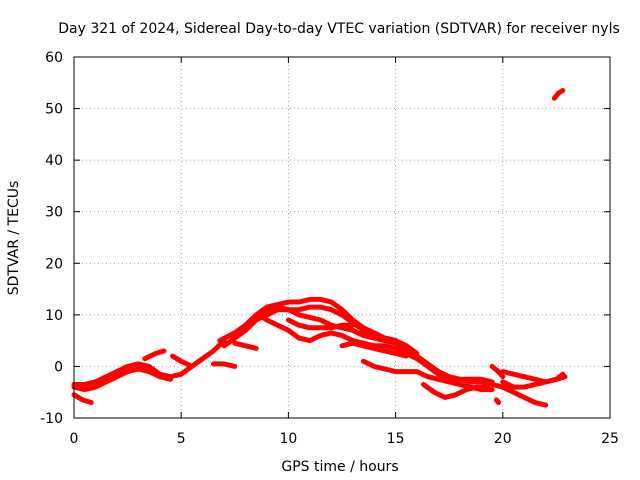 The width and height of the screenshot is (640, 480). I want to click on y-tick-label: 10, so click(54, 316).